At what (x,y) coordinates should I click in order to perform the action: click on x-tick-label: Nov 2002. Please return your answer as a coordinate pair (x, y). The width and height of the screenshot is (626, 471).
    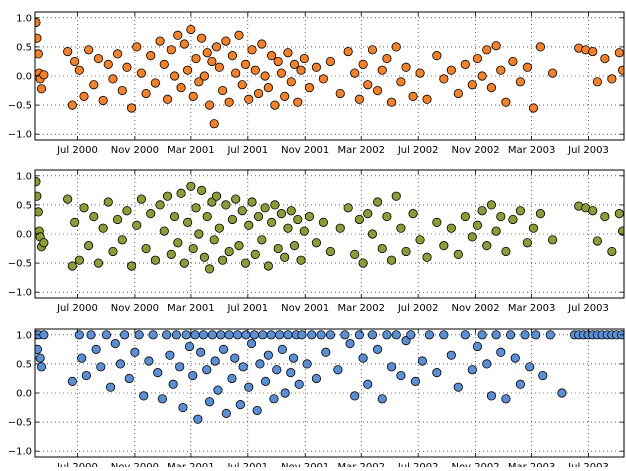
    Looking at the image, I should click on (476, 308).